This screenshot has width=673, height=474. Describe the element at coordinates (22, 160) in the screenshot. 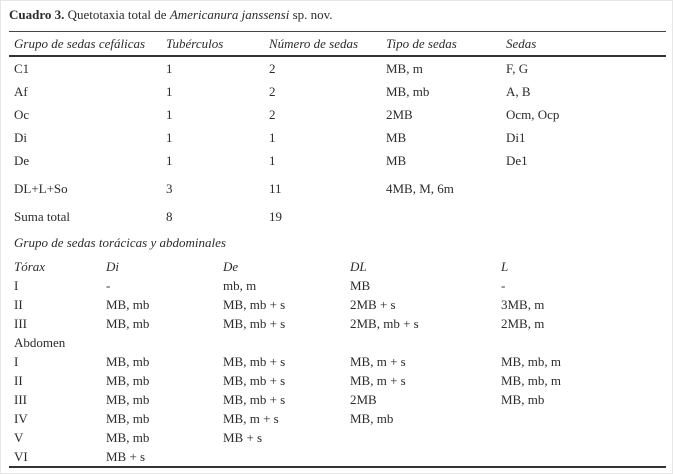

I see `row-label: De` at that location.